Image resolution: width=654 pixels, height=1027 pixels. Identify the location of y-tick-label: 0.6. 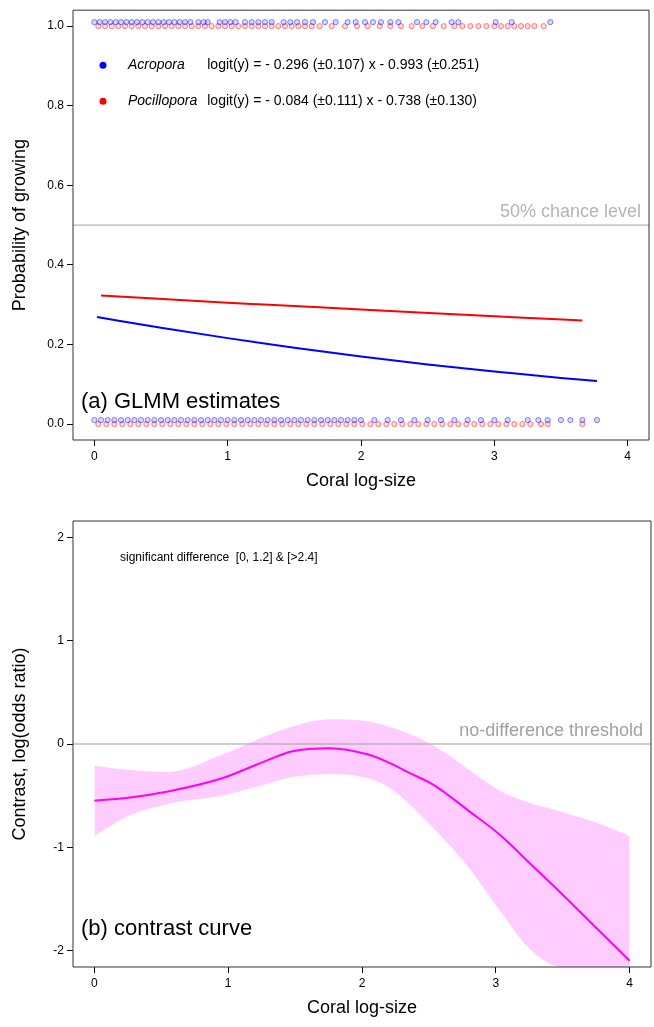
(56, 184).